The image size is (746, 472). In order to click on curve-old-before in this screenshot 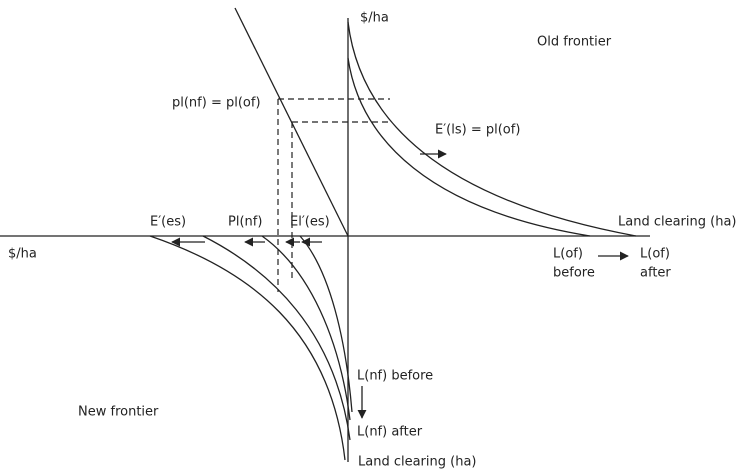, I will do `click(469, 147)`.